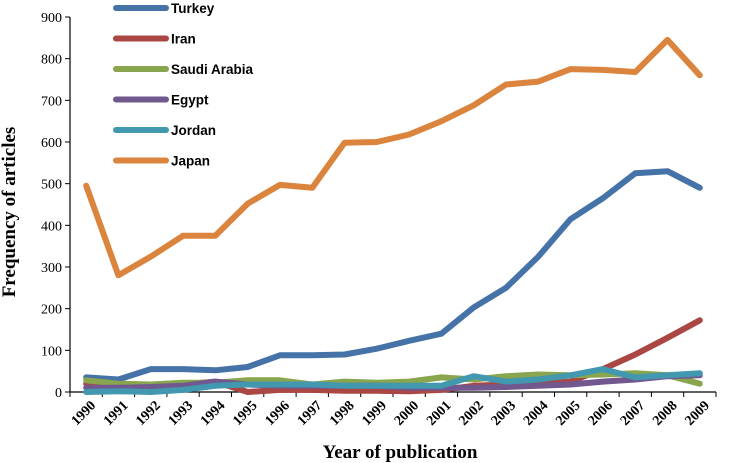 This screenshot has width=732, height=463. What do you see at coordinates (665, 413) in the screenshot?
I see `x-tick-label: 2008` at bounding box center [665, 413].